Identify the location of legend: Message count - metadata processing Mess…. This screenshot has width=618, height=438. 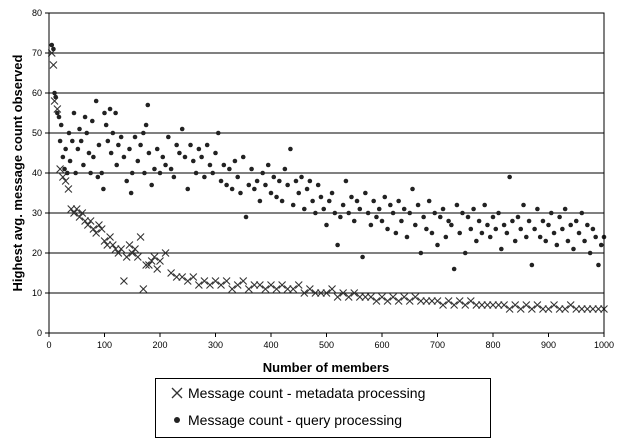
(323, 408).